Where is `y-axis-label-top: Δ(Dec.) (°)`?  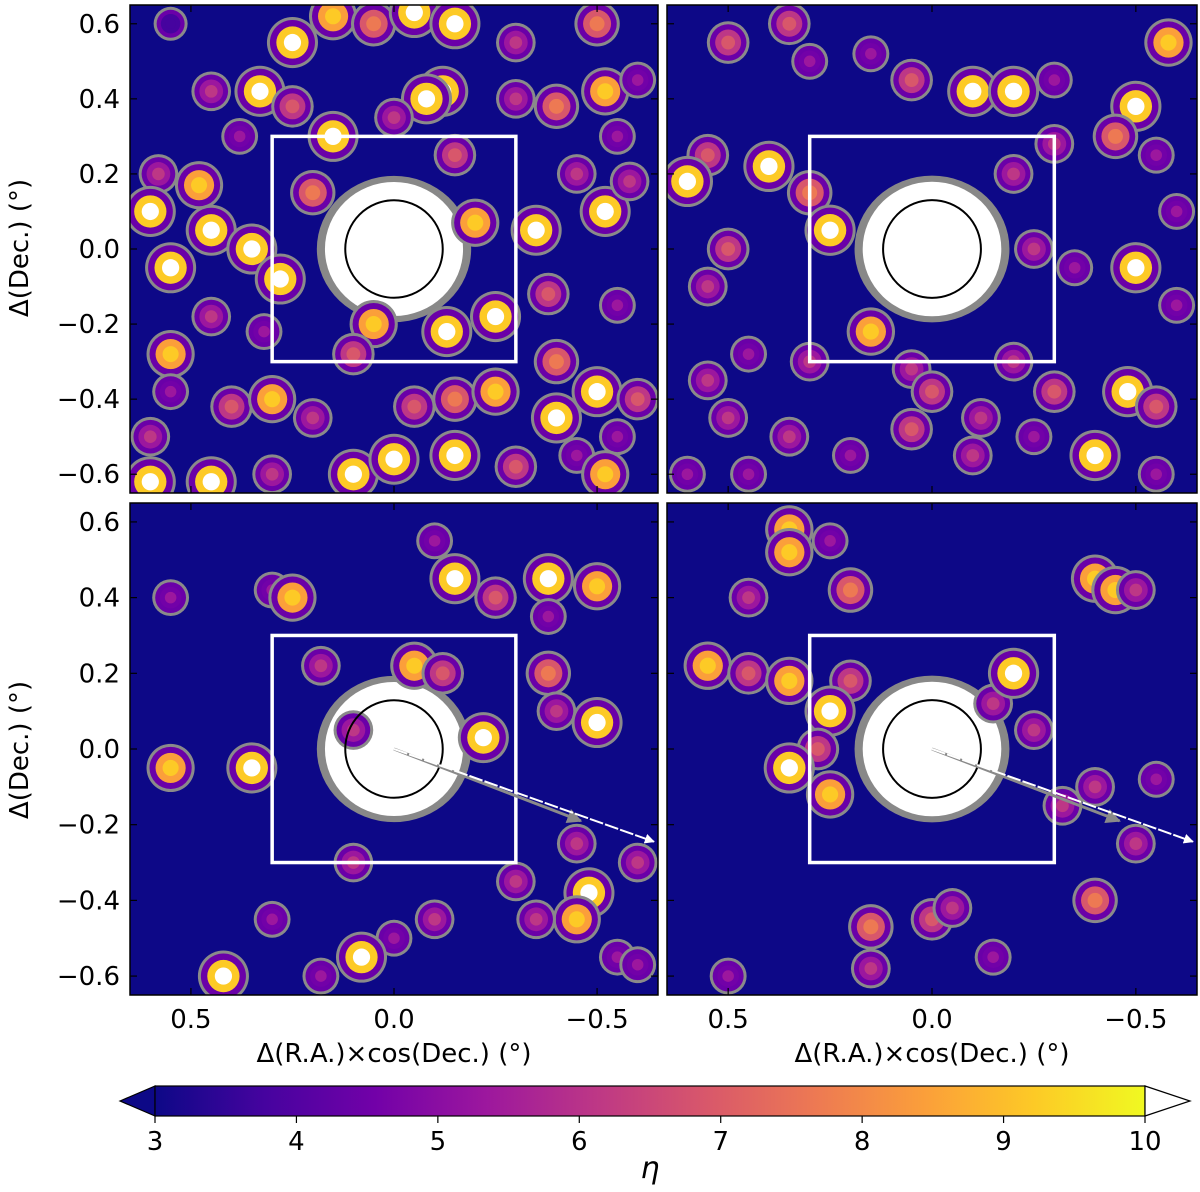
y-axis-label-top: Δ(Dec.) (°) is located at coordinates (20, 248).